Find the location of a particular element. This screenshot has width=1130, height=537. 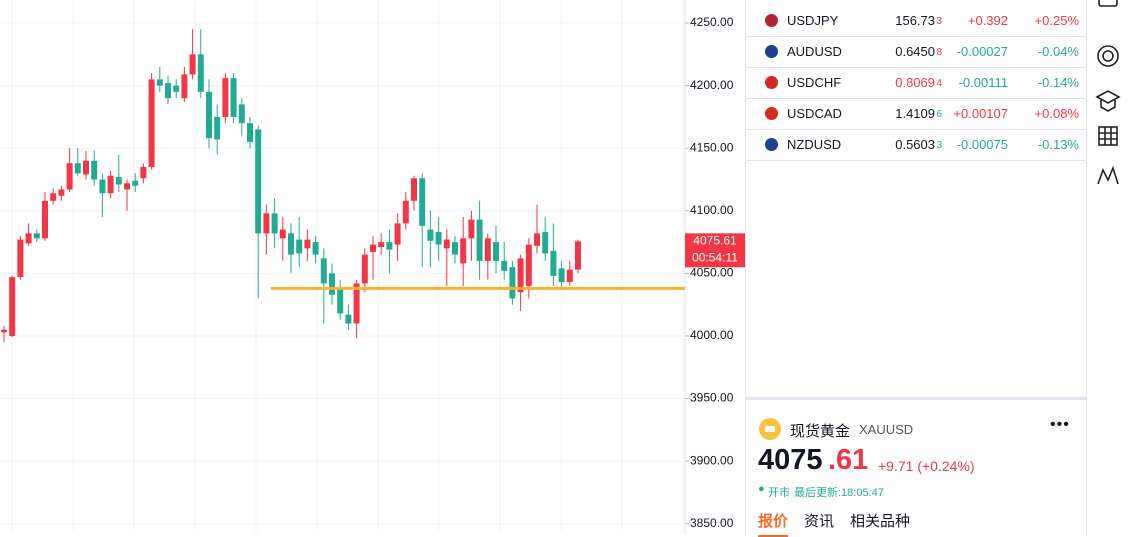

price-tail: 4 is located at coordinates (939, 83).